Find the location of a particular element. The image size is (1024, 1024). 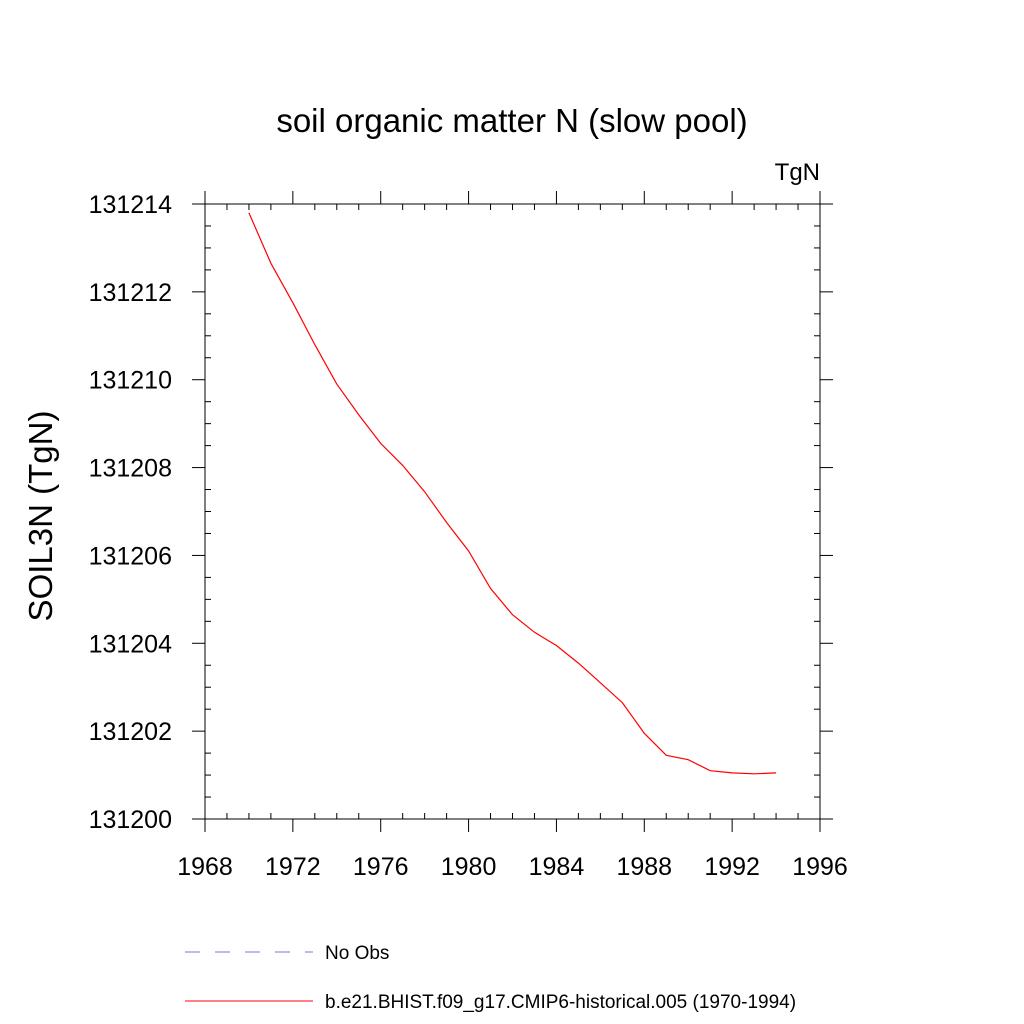

x-tick-label: 1972 is located at coordinates (293, 867).